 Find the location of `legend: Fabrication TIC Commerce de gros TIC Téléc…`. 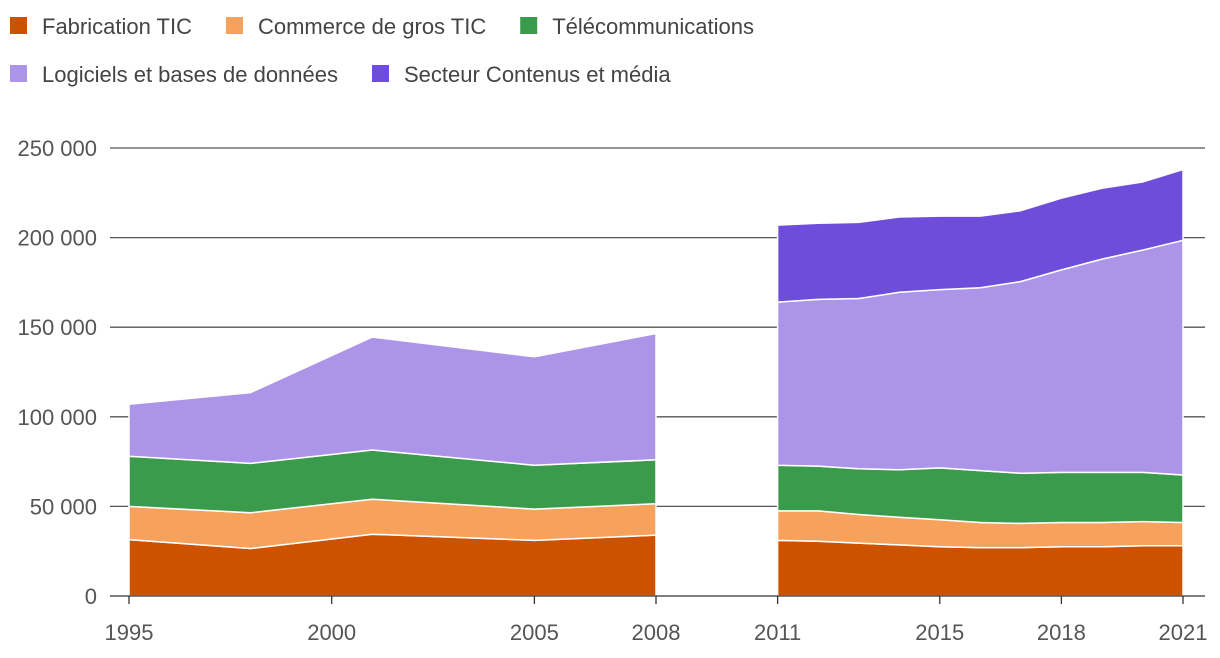

legend: Fabrication TIC Commerce de gros TIC Téléc… is located at coordinates (382, 50).